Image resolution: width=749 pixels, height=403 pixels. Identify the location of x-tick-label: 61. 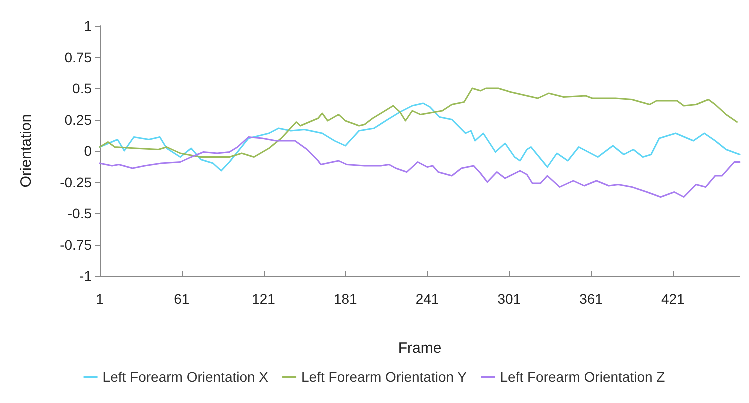
(182, 299).